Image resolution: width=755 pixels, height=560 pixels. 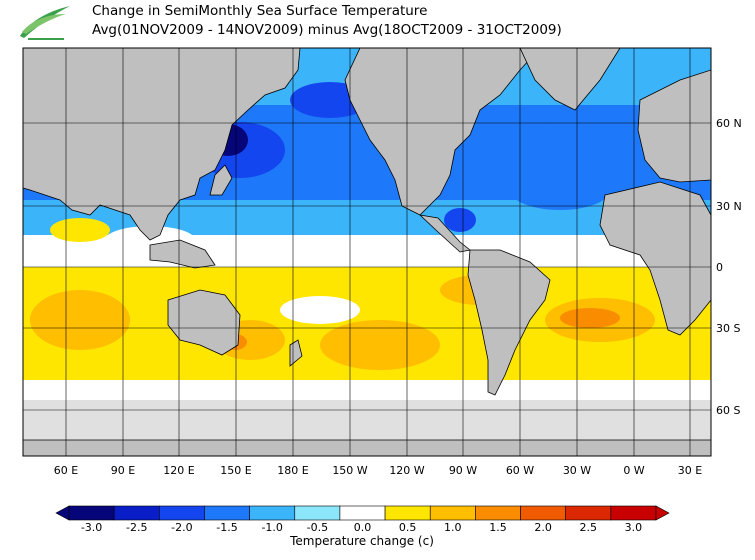 What do you see at coordinates (62, 513) in the screenshot?
I see `colorbar-left-arrow` at bounding box center [62, 513].